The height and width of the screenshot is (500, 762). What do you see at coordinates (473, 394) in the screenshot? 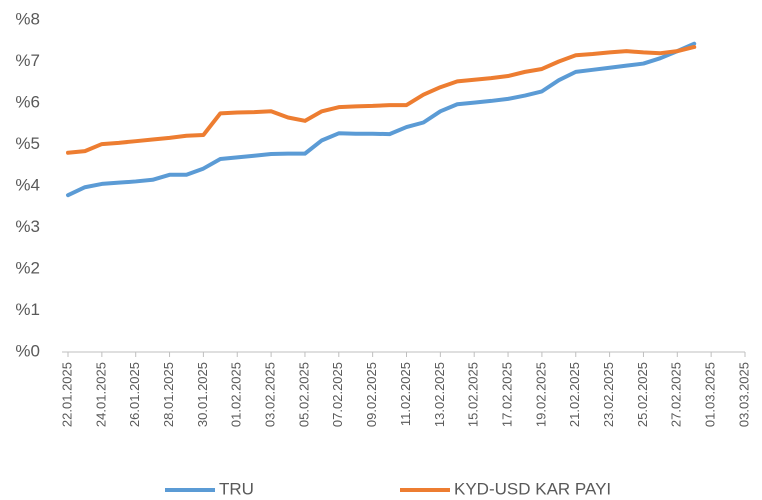
I see `x-tick-label: 15.02.2025` at bounding box center [473, 394].